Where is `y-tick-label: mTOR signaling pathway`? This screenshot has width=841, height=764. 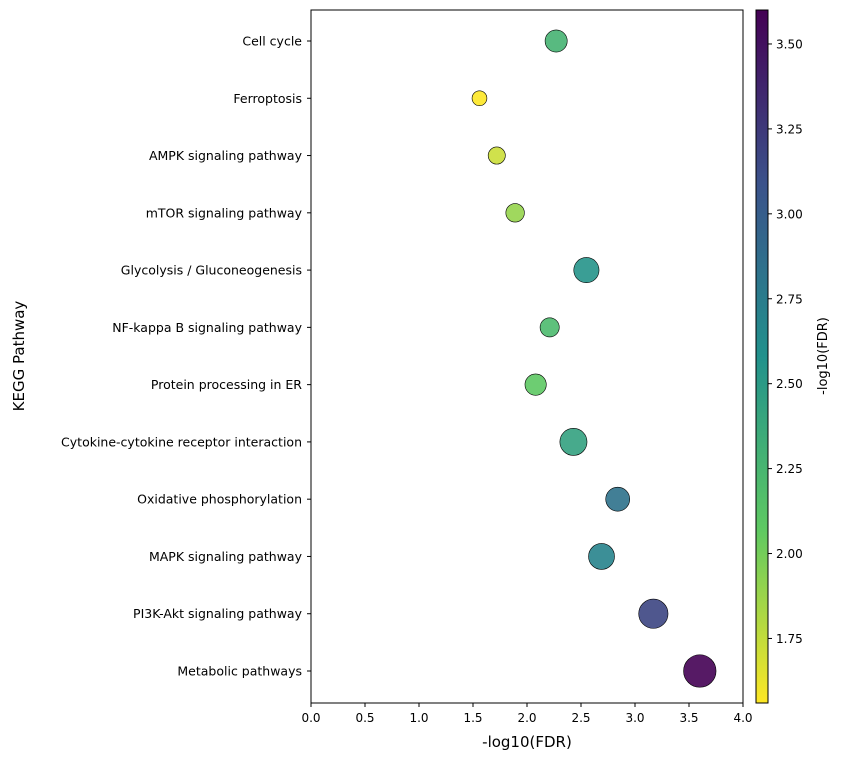
y-tick-label: mTOR signaling pathway is located at coordinates (224, 212).